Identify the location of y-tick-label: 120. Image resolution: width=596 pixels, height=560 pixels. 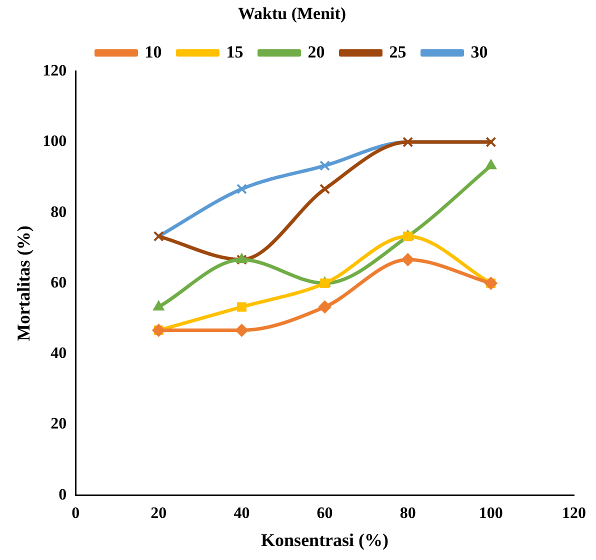
(54, 71).